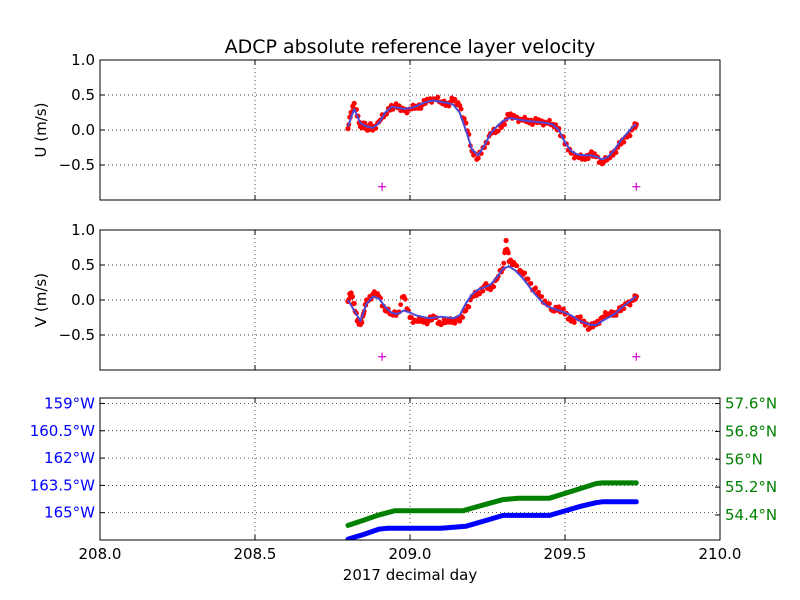 The width and height of the screenshot is (800, 600). Describe the element at coordinates (62, 485) in the screenshot. I see `longitude-tick-label: 163.5°W` at that location.